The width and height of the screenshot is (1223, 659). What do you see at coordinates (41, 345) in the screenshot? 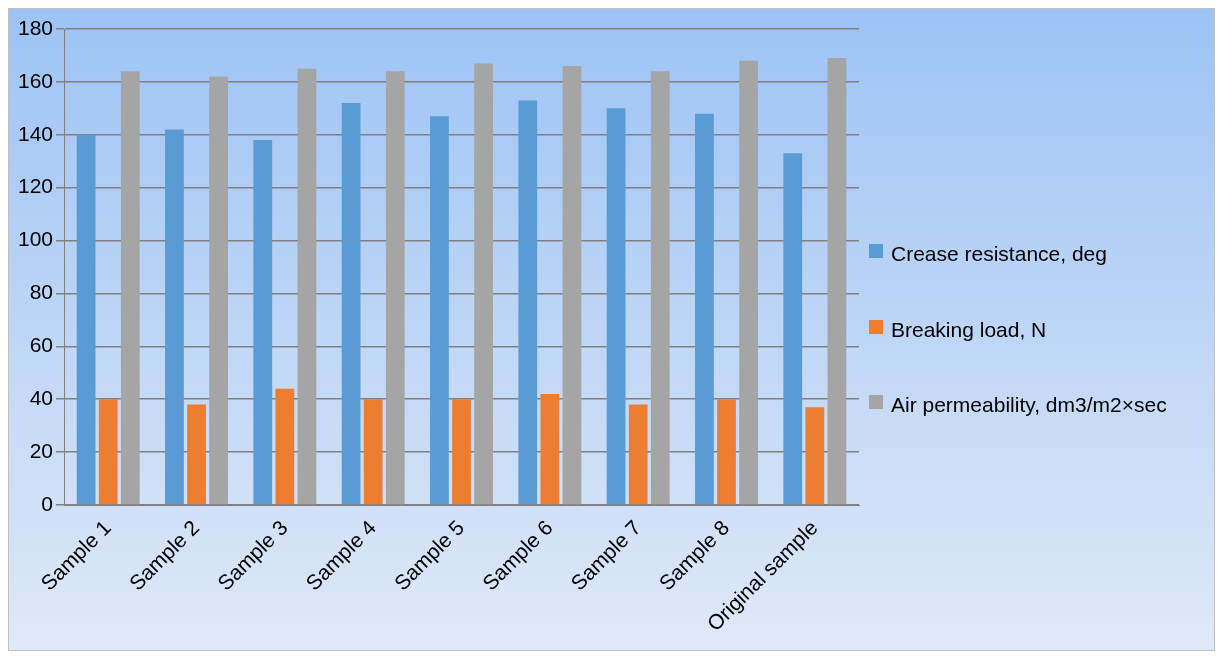
I see `y-tick-label: 60` at bounding box center [41, 345].